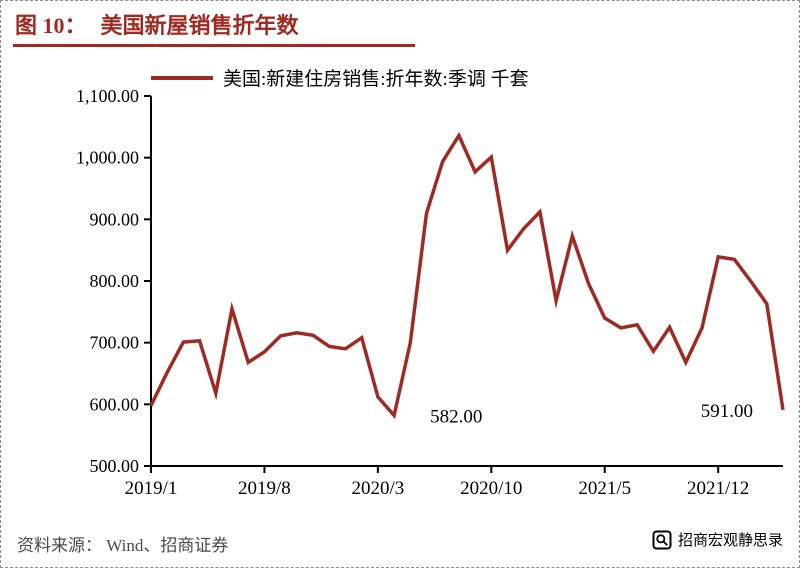 This screenshot has width=800, height=568. What do you see at coordinates (182, 77) in the screenshot?
I see `legend-line-swatch` at bounding box center [182, 77].